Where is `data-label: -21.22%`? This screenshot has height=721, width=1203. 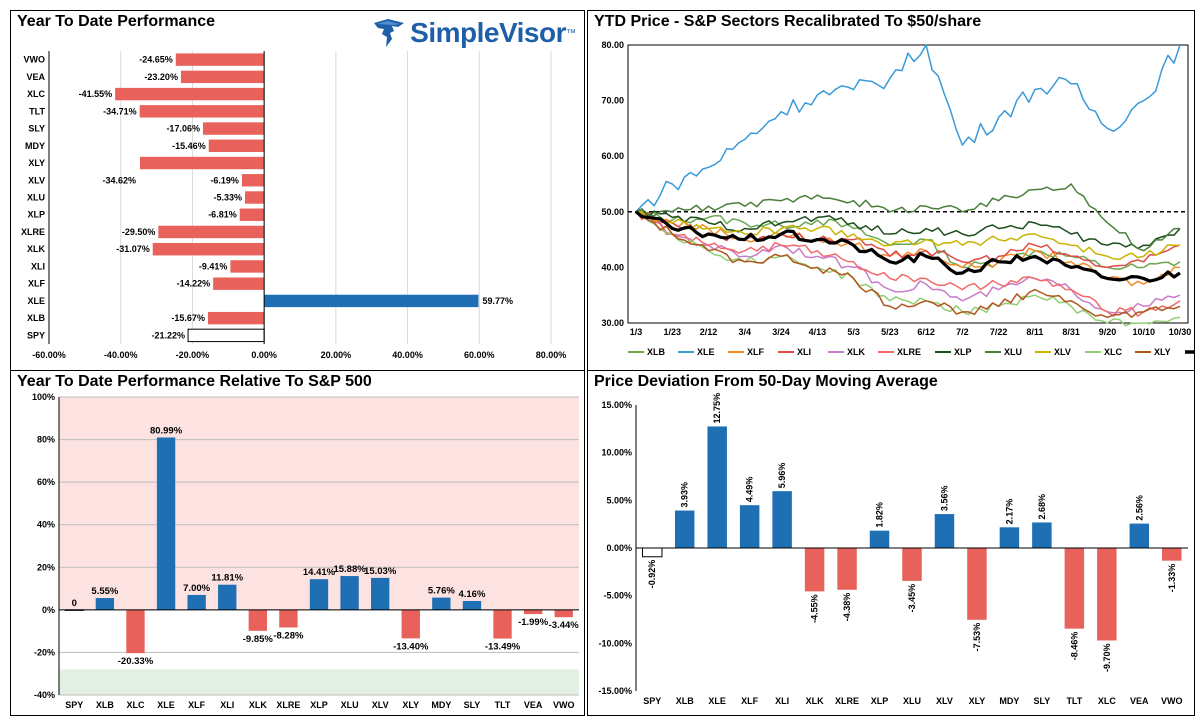
data-label: -21.22% is located at coordinates (169, 335).